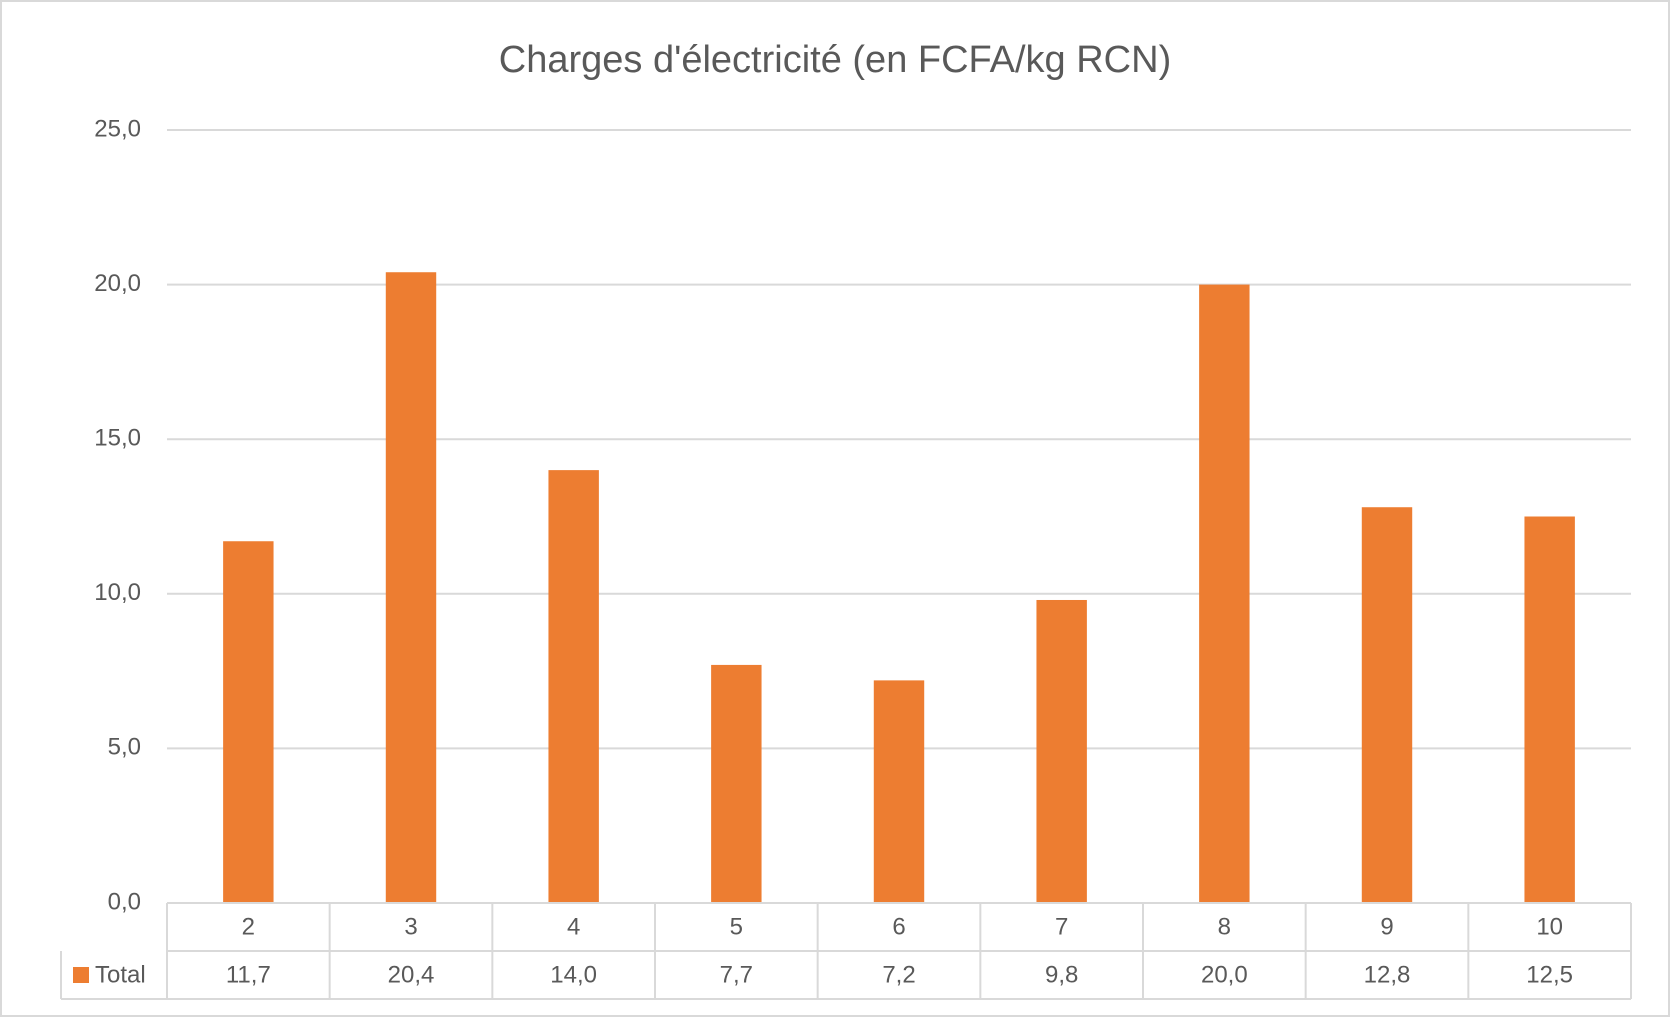 This screenshot has width=1670, height=1017. Describe the element at coordinates (835, 60) in the screenshot. I see `chart-title: Charges d'électricité (en FCFA/kg RCN)` at that location.